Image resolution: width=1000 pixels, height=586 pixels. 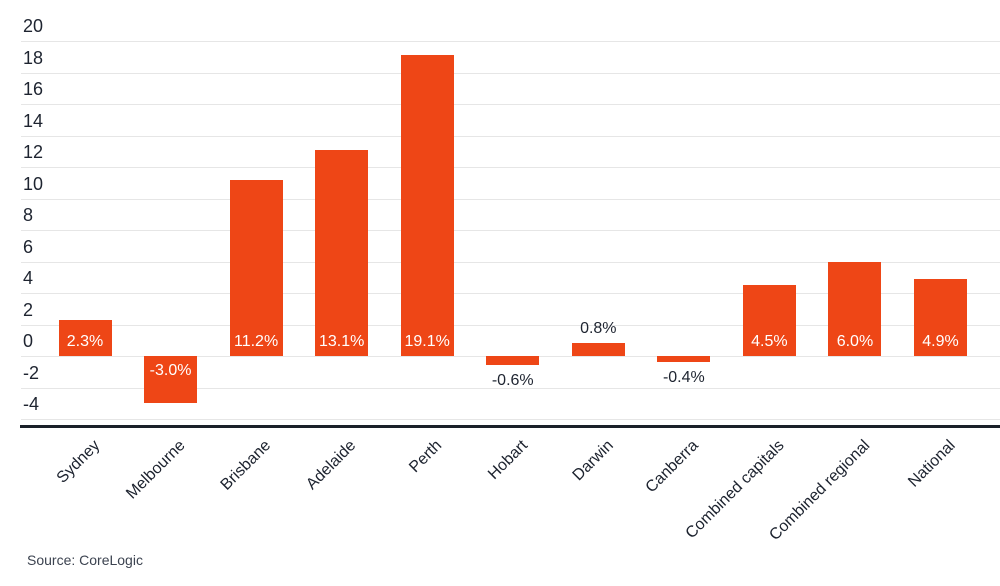 I want to click on bar-perth, so click(x=427, y=205).